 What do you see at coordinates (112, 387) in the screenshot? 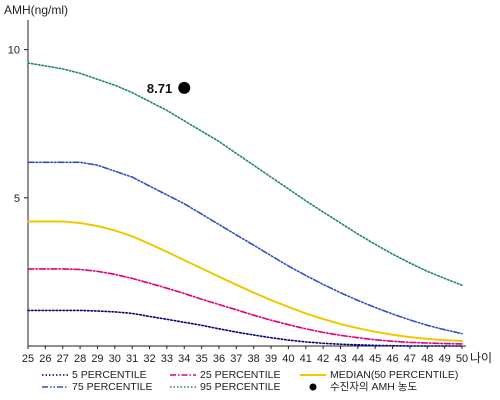
I see `legend-label: 75 PERCENTILE` at bounding box center [112, 387].